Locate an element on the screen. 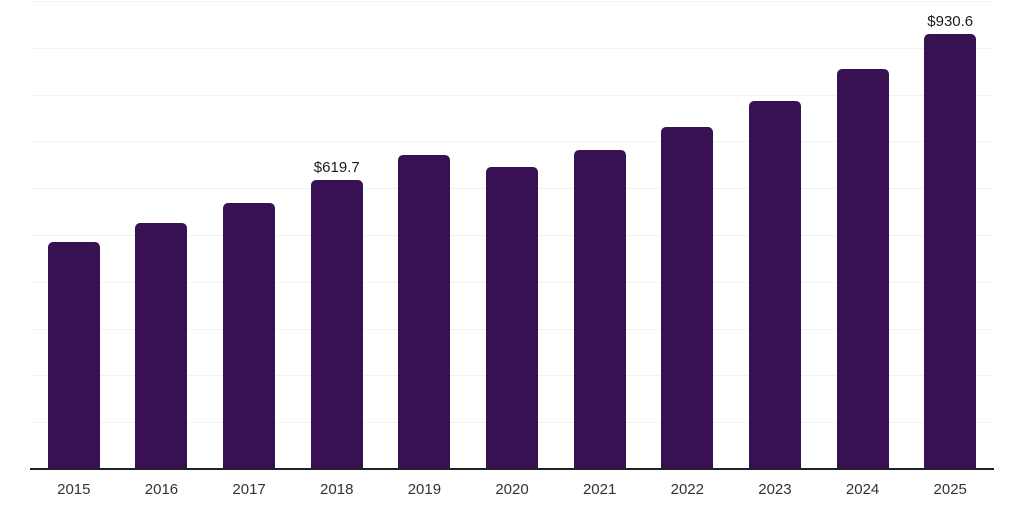 The image size is (1024, 512). bar-group-2024 is located at coordinates (863, 236).